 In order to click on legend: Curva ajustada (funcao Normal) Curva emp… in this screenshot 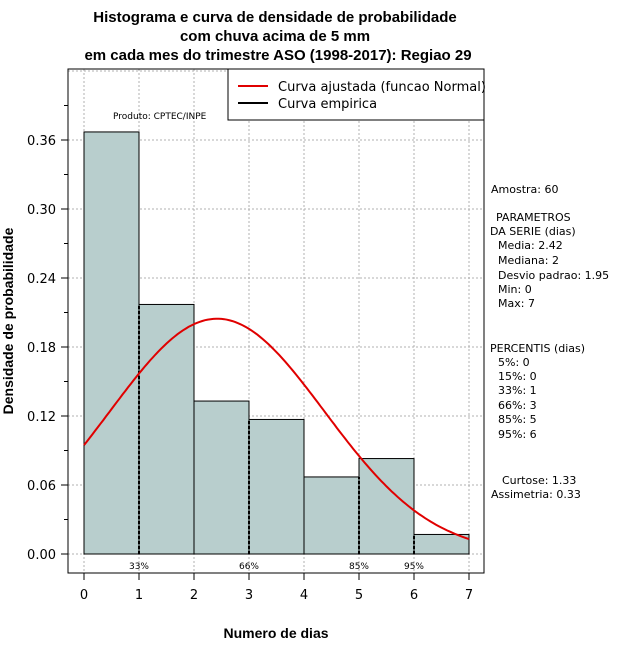, I will do `click(356, 94)`.